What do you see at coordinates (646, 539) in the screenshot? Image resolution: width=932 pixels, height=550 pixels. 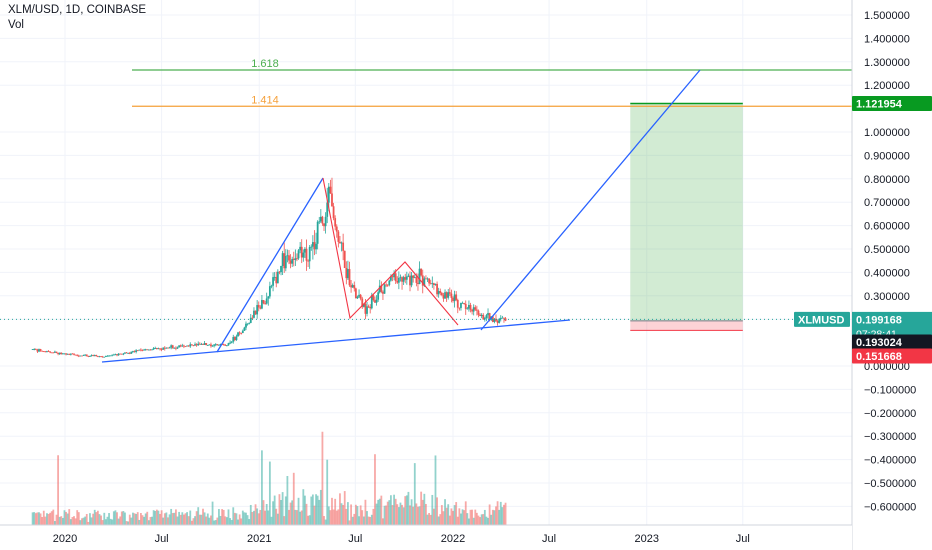 I see `time-tick-label: 2023` at bounding box center [646, 539].